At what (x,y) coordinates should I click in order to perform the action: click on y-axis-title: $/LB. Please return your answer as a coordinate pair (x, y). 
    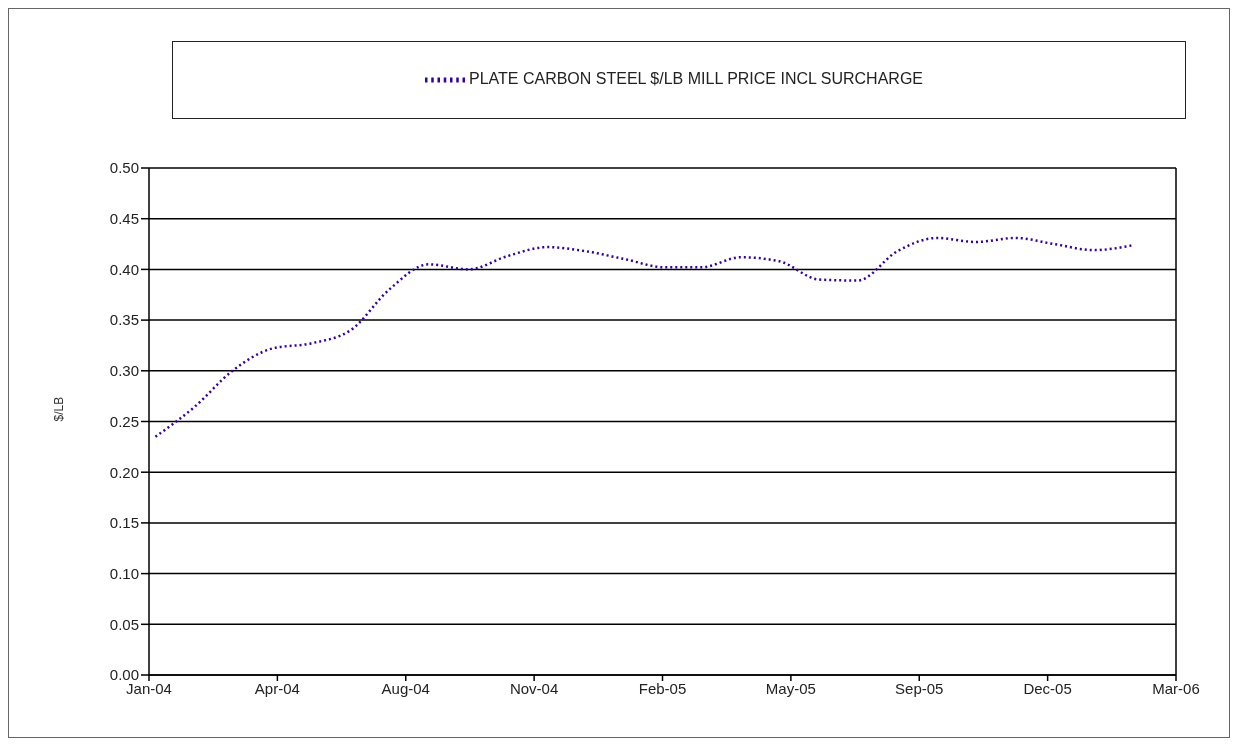
    Looking at the image, I should click on (59, 409).